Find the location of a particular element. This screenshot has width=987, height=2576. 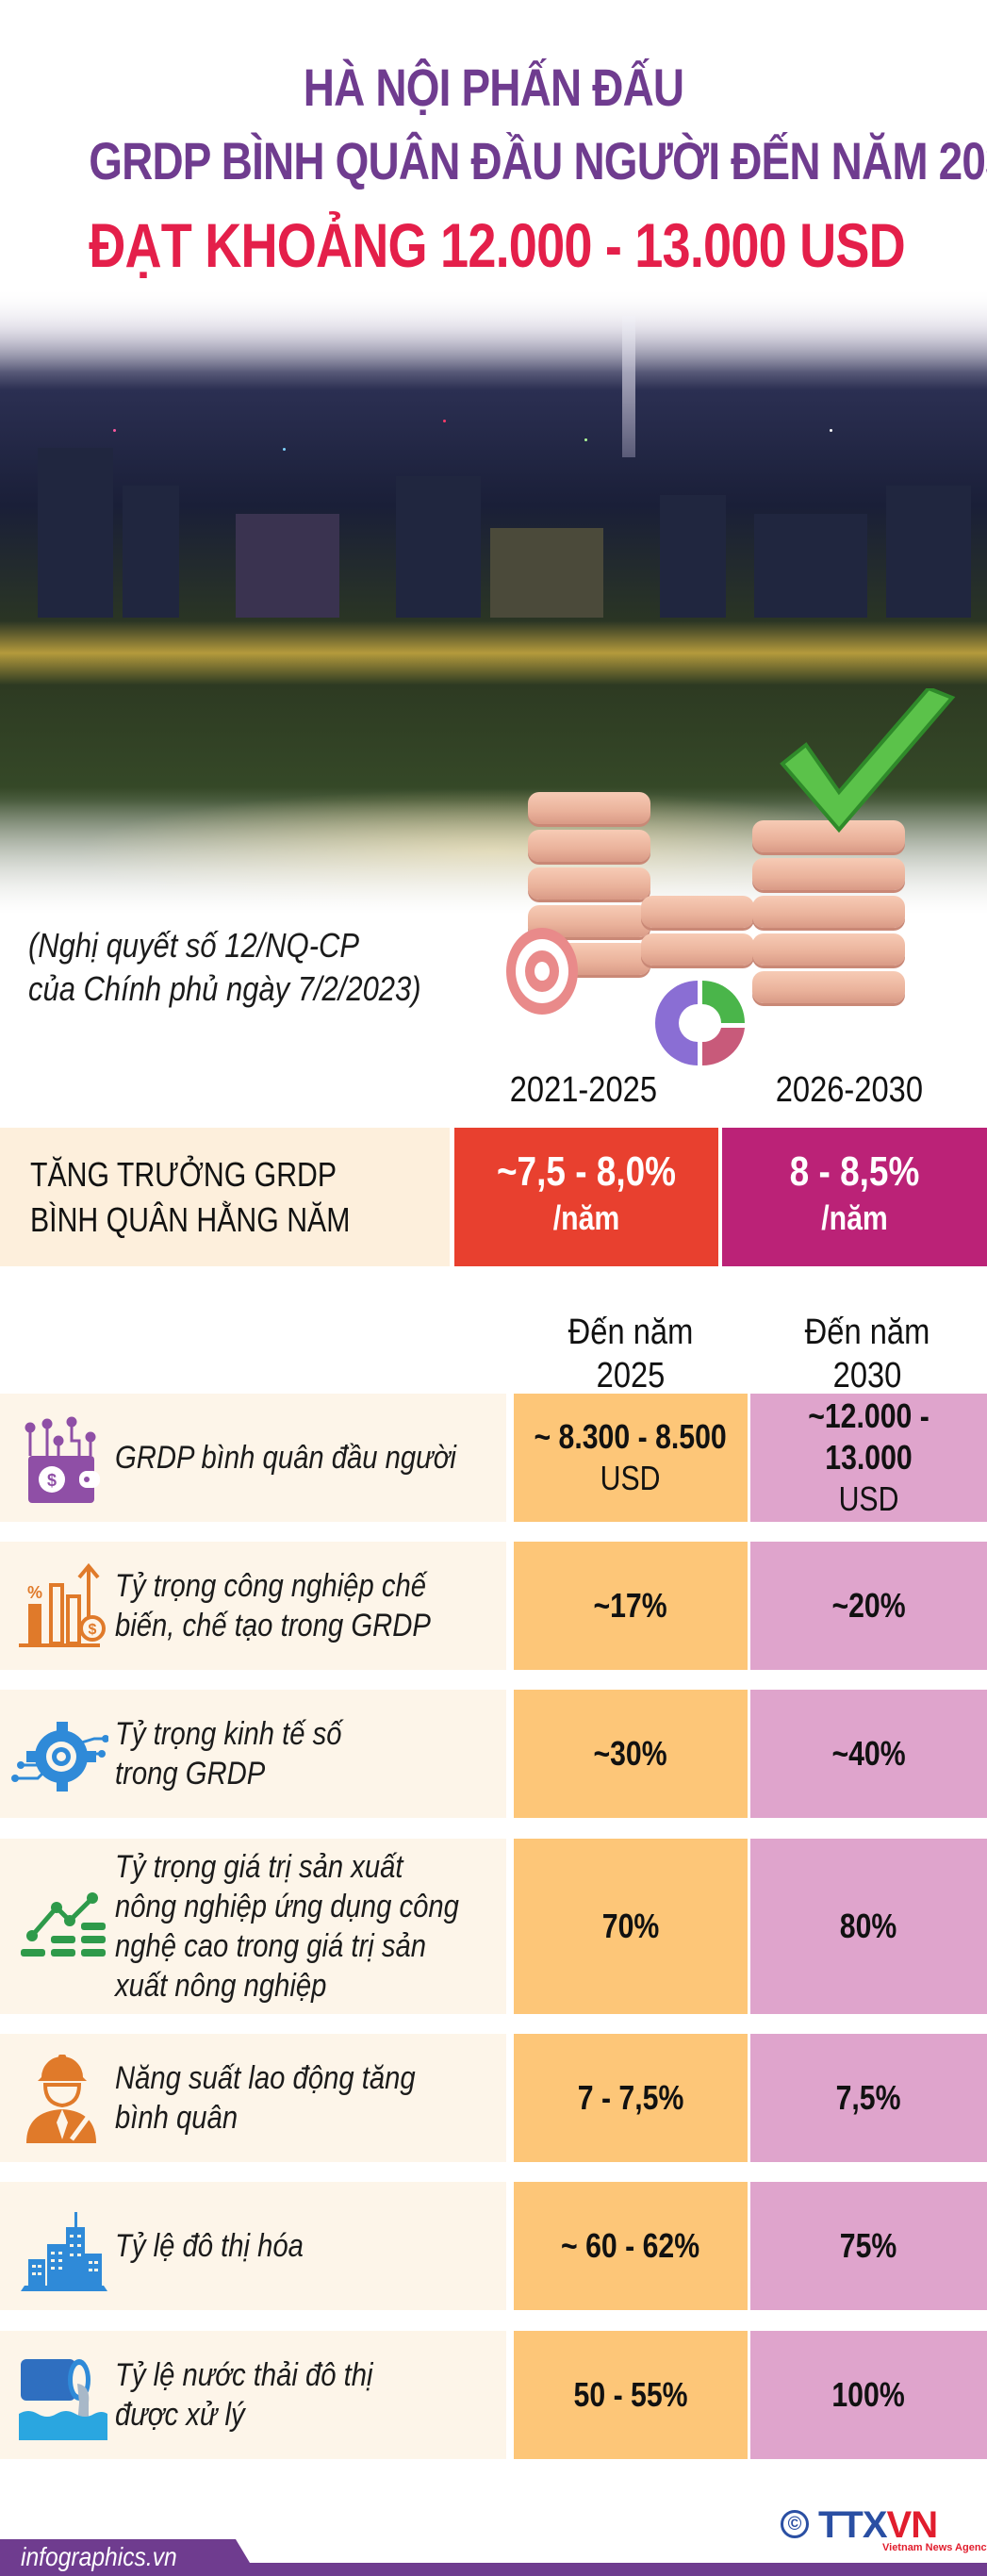

value-2025: ~30% is located at coordinates (631, 1754).